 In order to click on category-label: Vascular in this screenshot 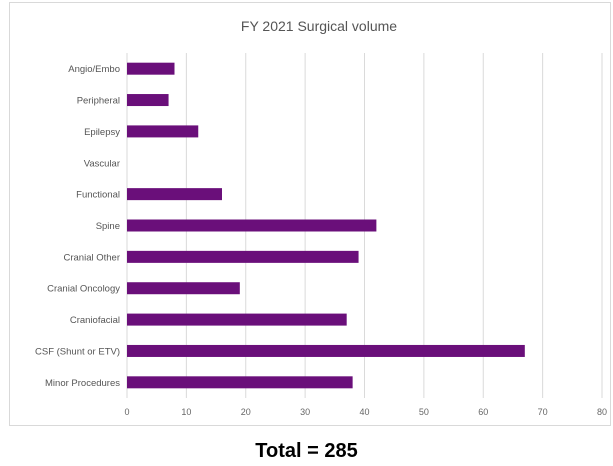, I will do `click(102, 163)`.